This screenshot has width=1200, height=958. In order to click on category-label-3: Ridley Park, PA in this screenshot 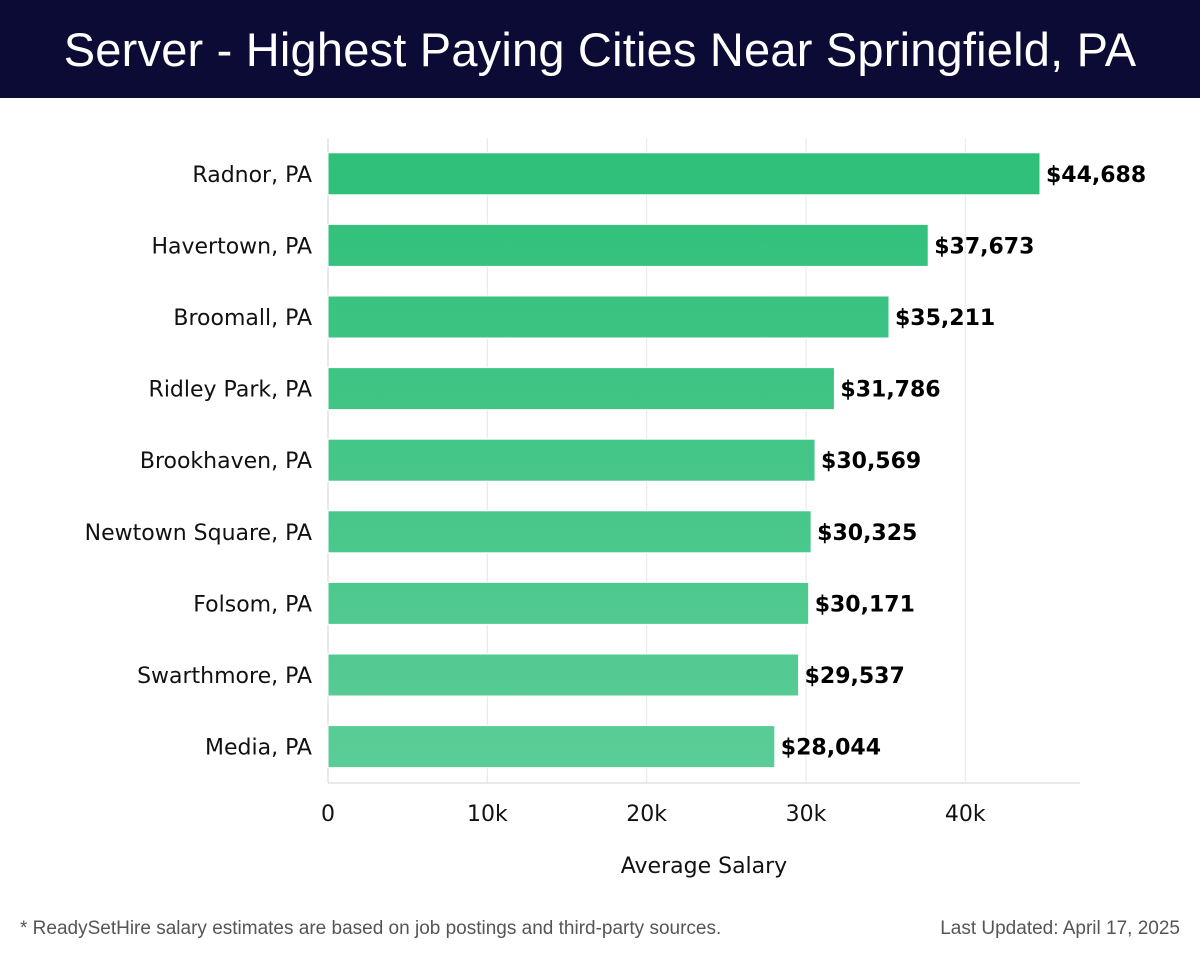, I will do `click(230, 390)`.